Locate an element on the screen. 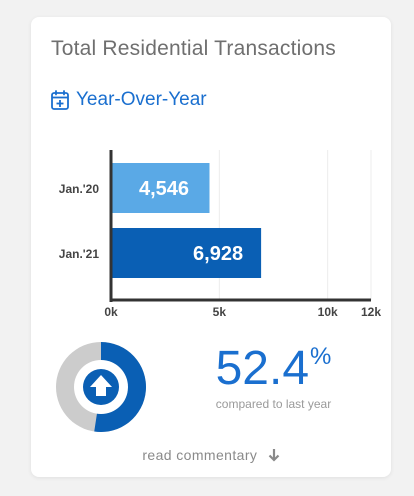 The image size is (414, 496). category-label: Jan.'21 is located at coordinates (79, 254).